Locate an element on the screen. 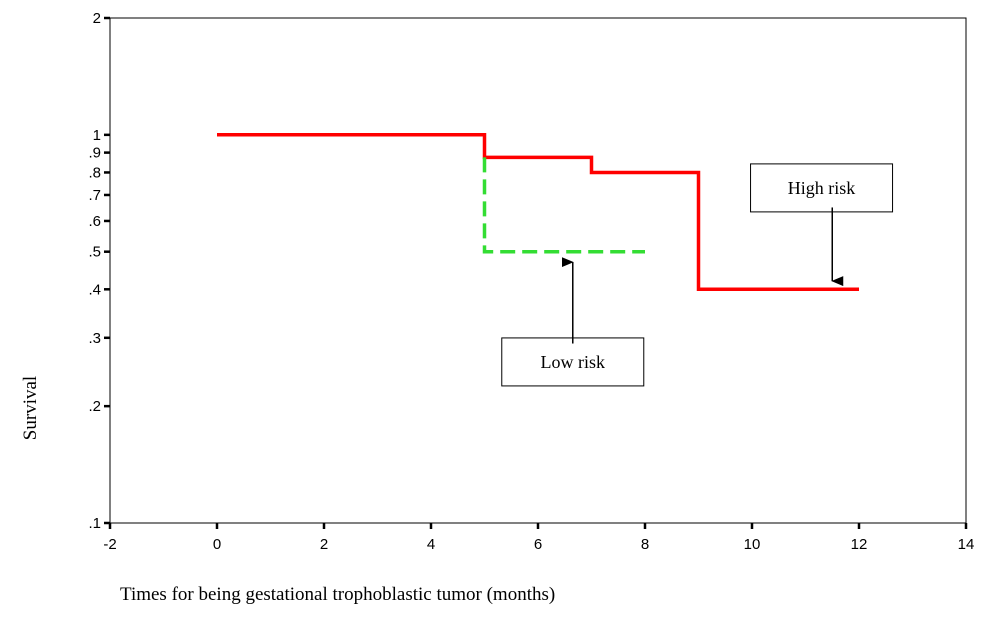  annotation-low-risk-box is located at coordinates (573, 362).